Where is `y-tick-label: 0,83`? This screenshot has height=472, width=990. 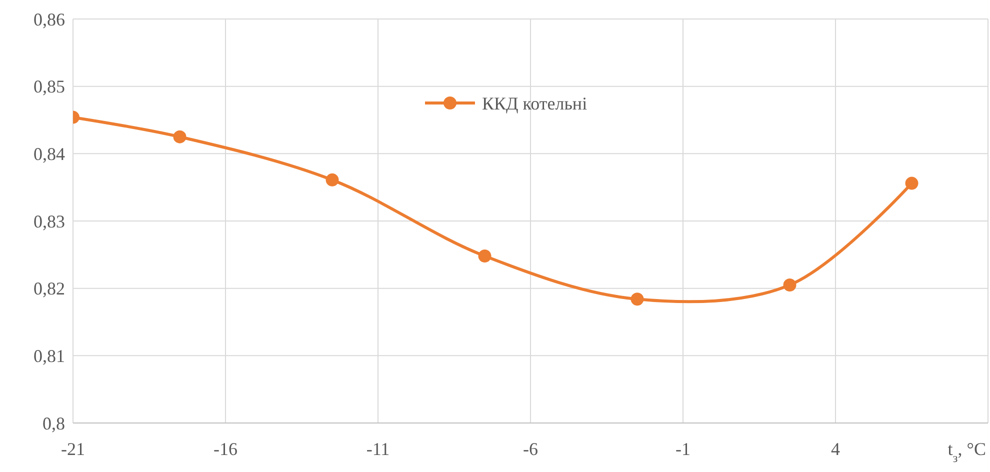
y-tick-label: 0,83 is located at coordinates (49, 221).